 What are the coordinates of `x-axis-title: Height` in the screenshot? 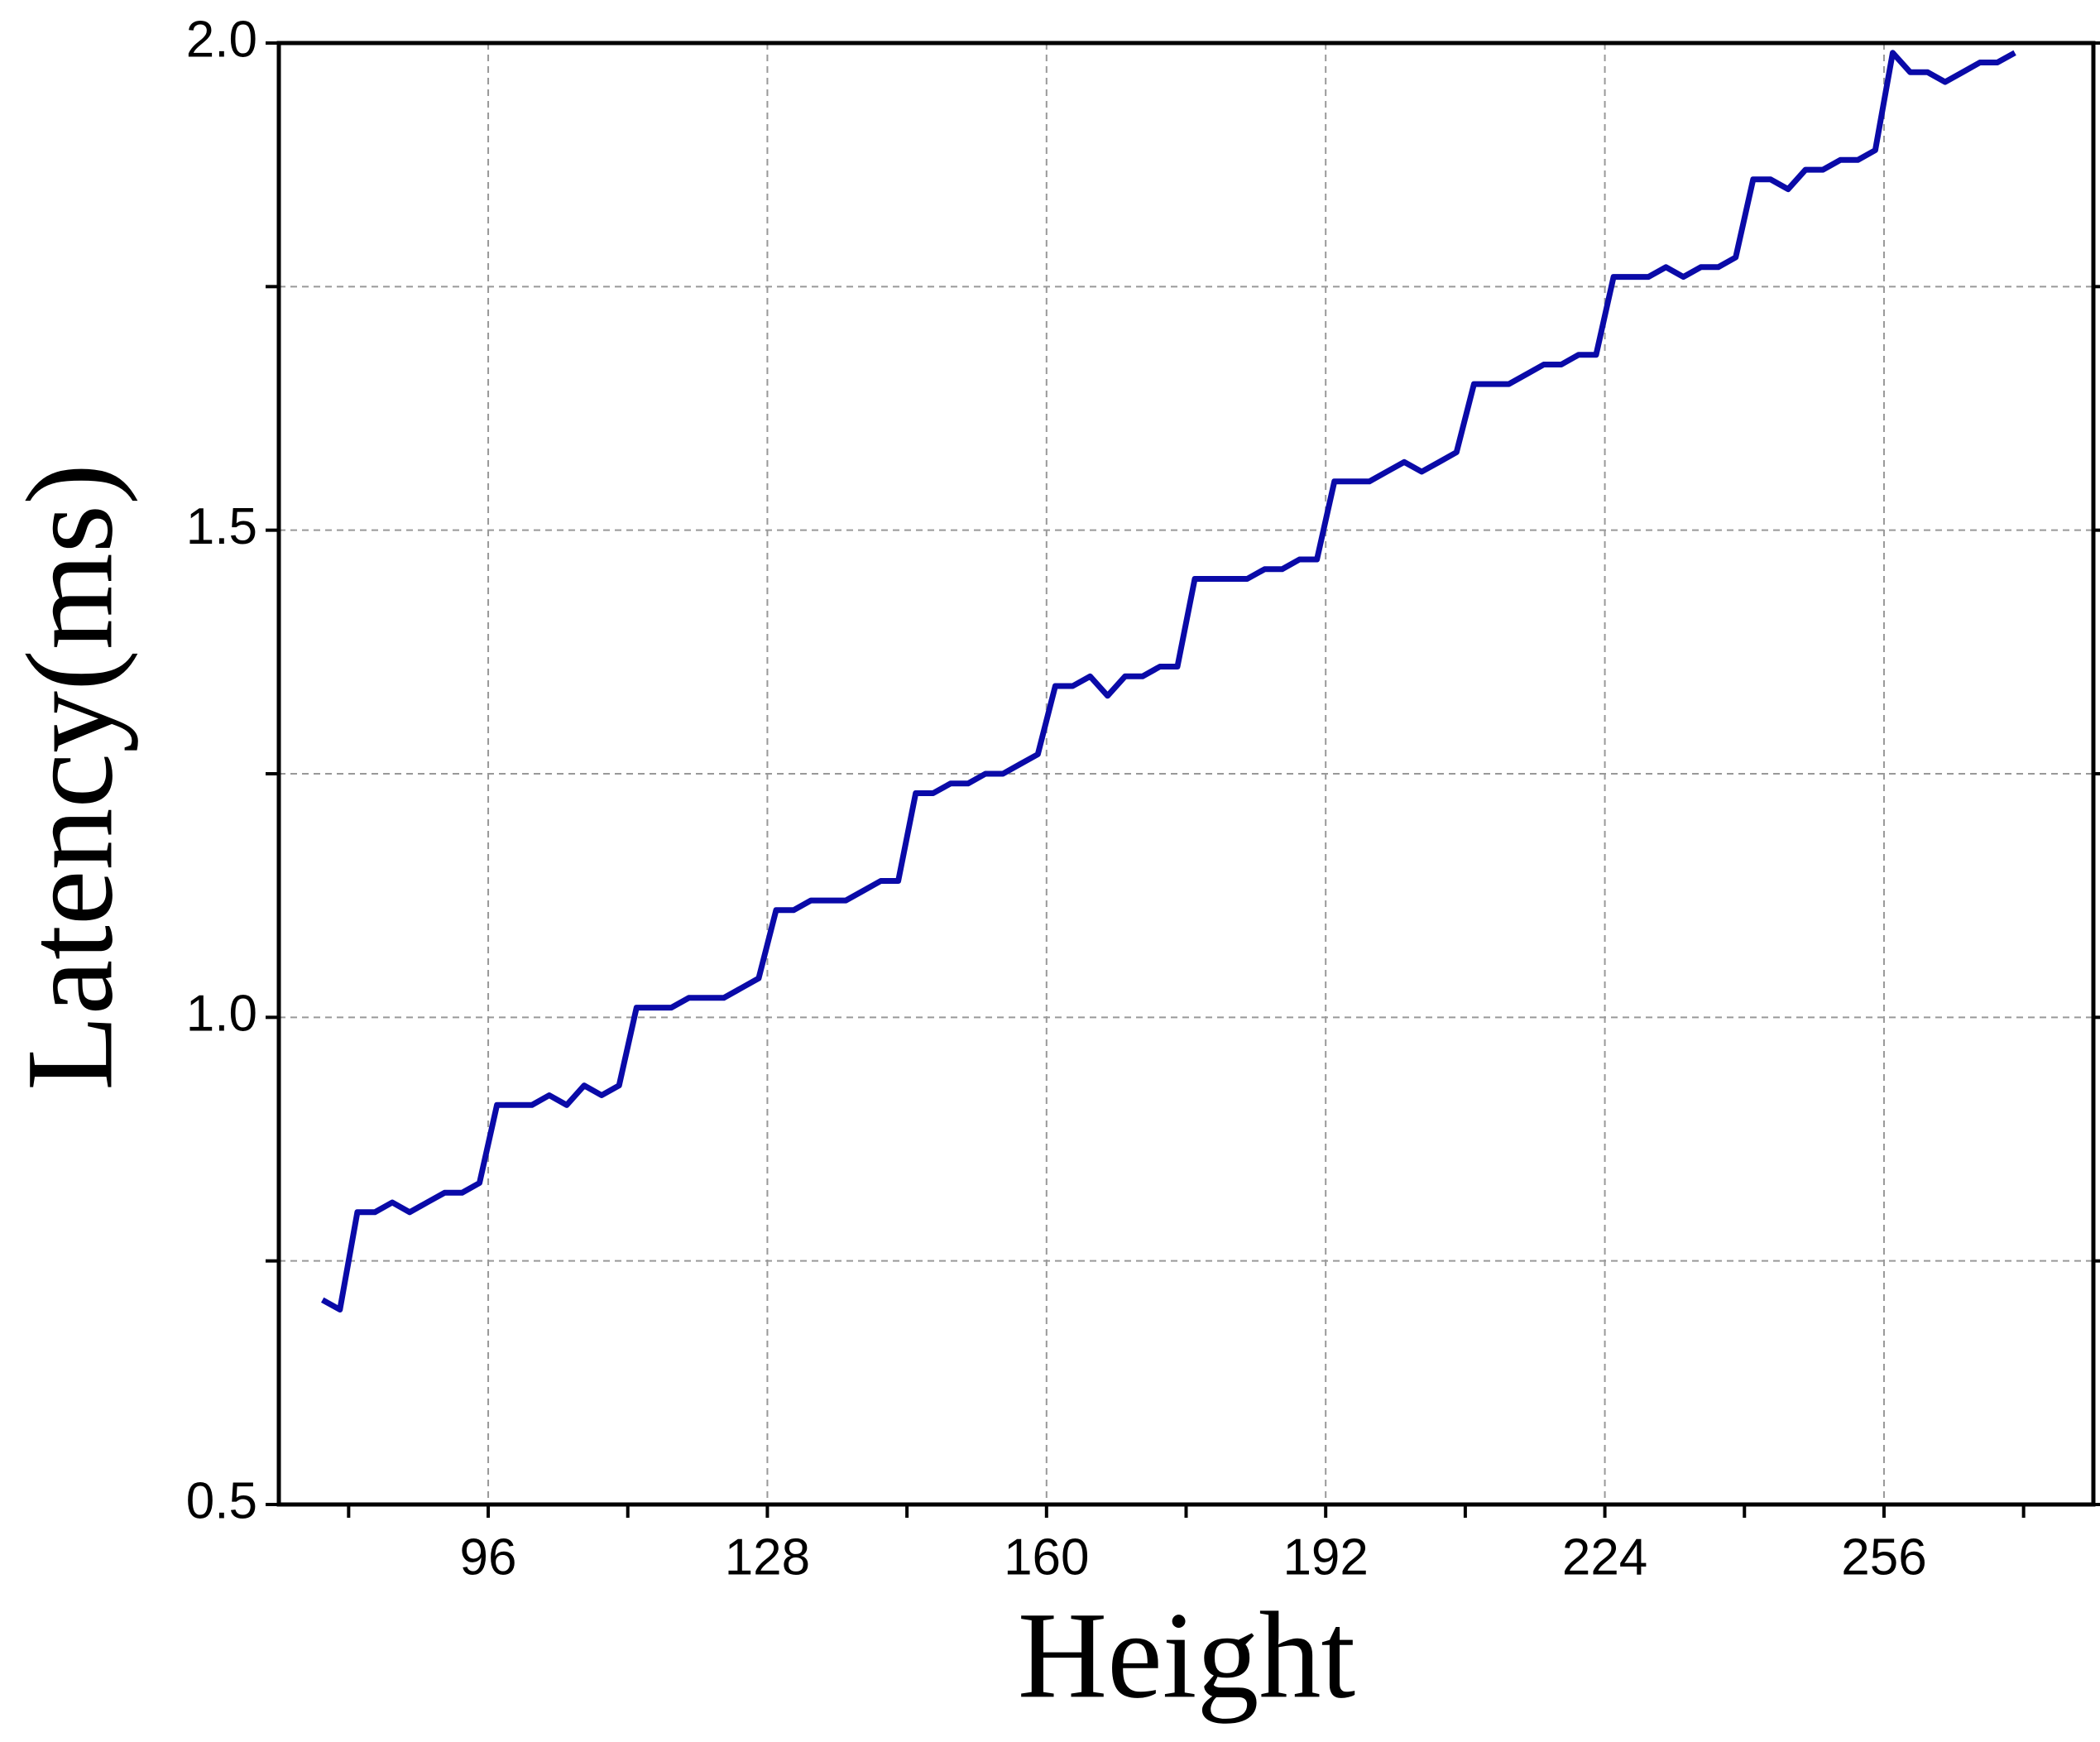 It's located at (1186, 1655).